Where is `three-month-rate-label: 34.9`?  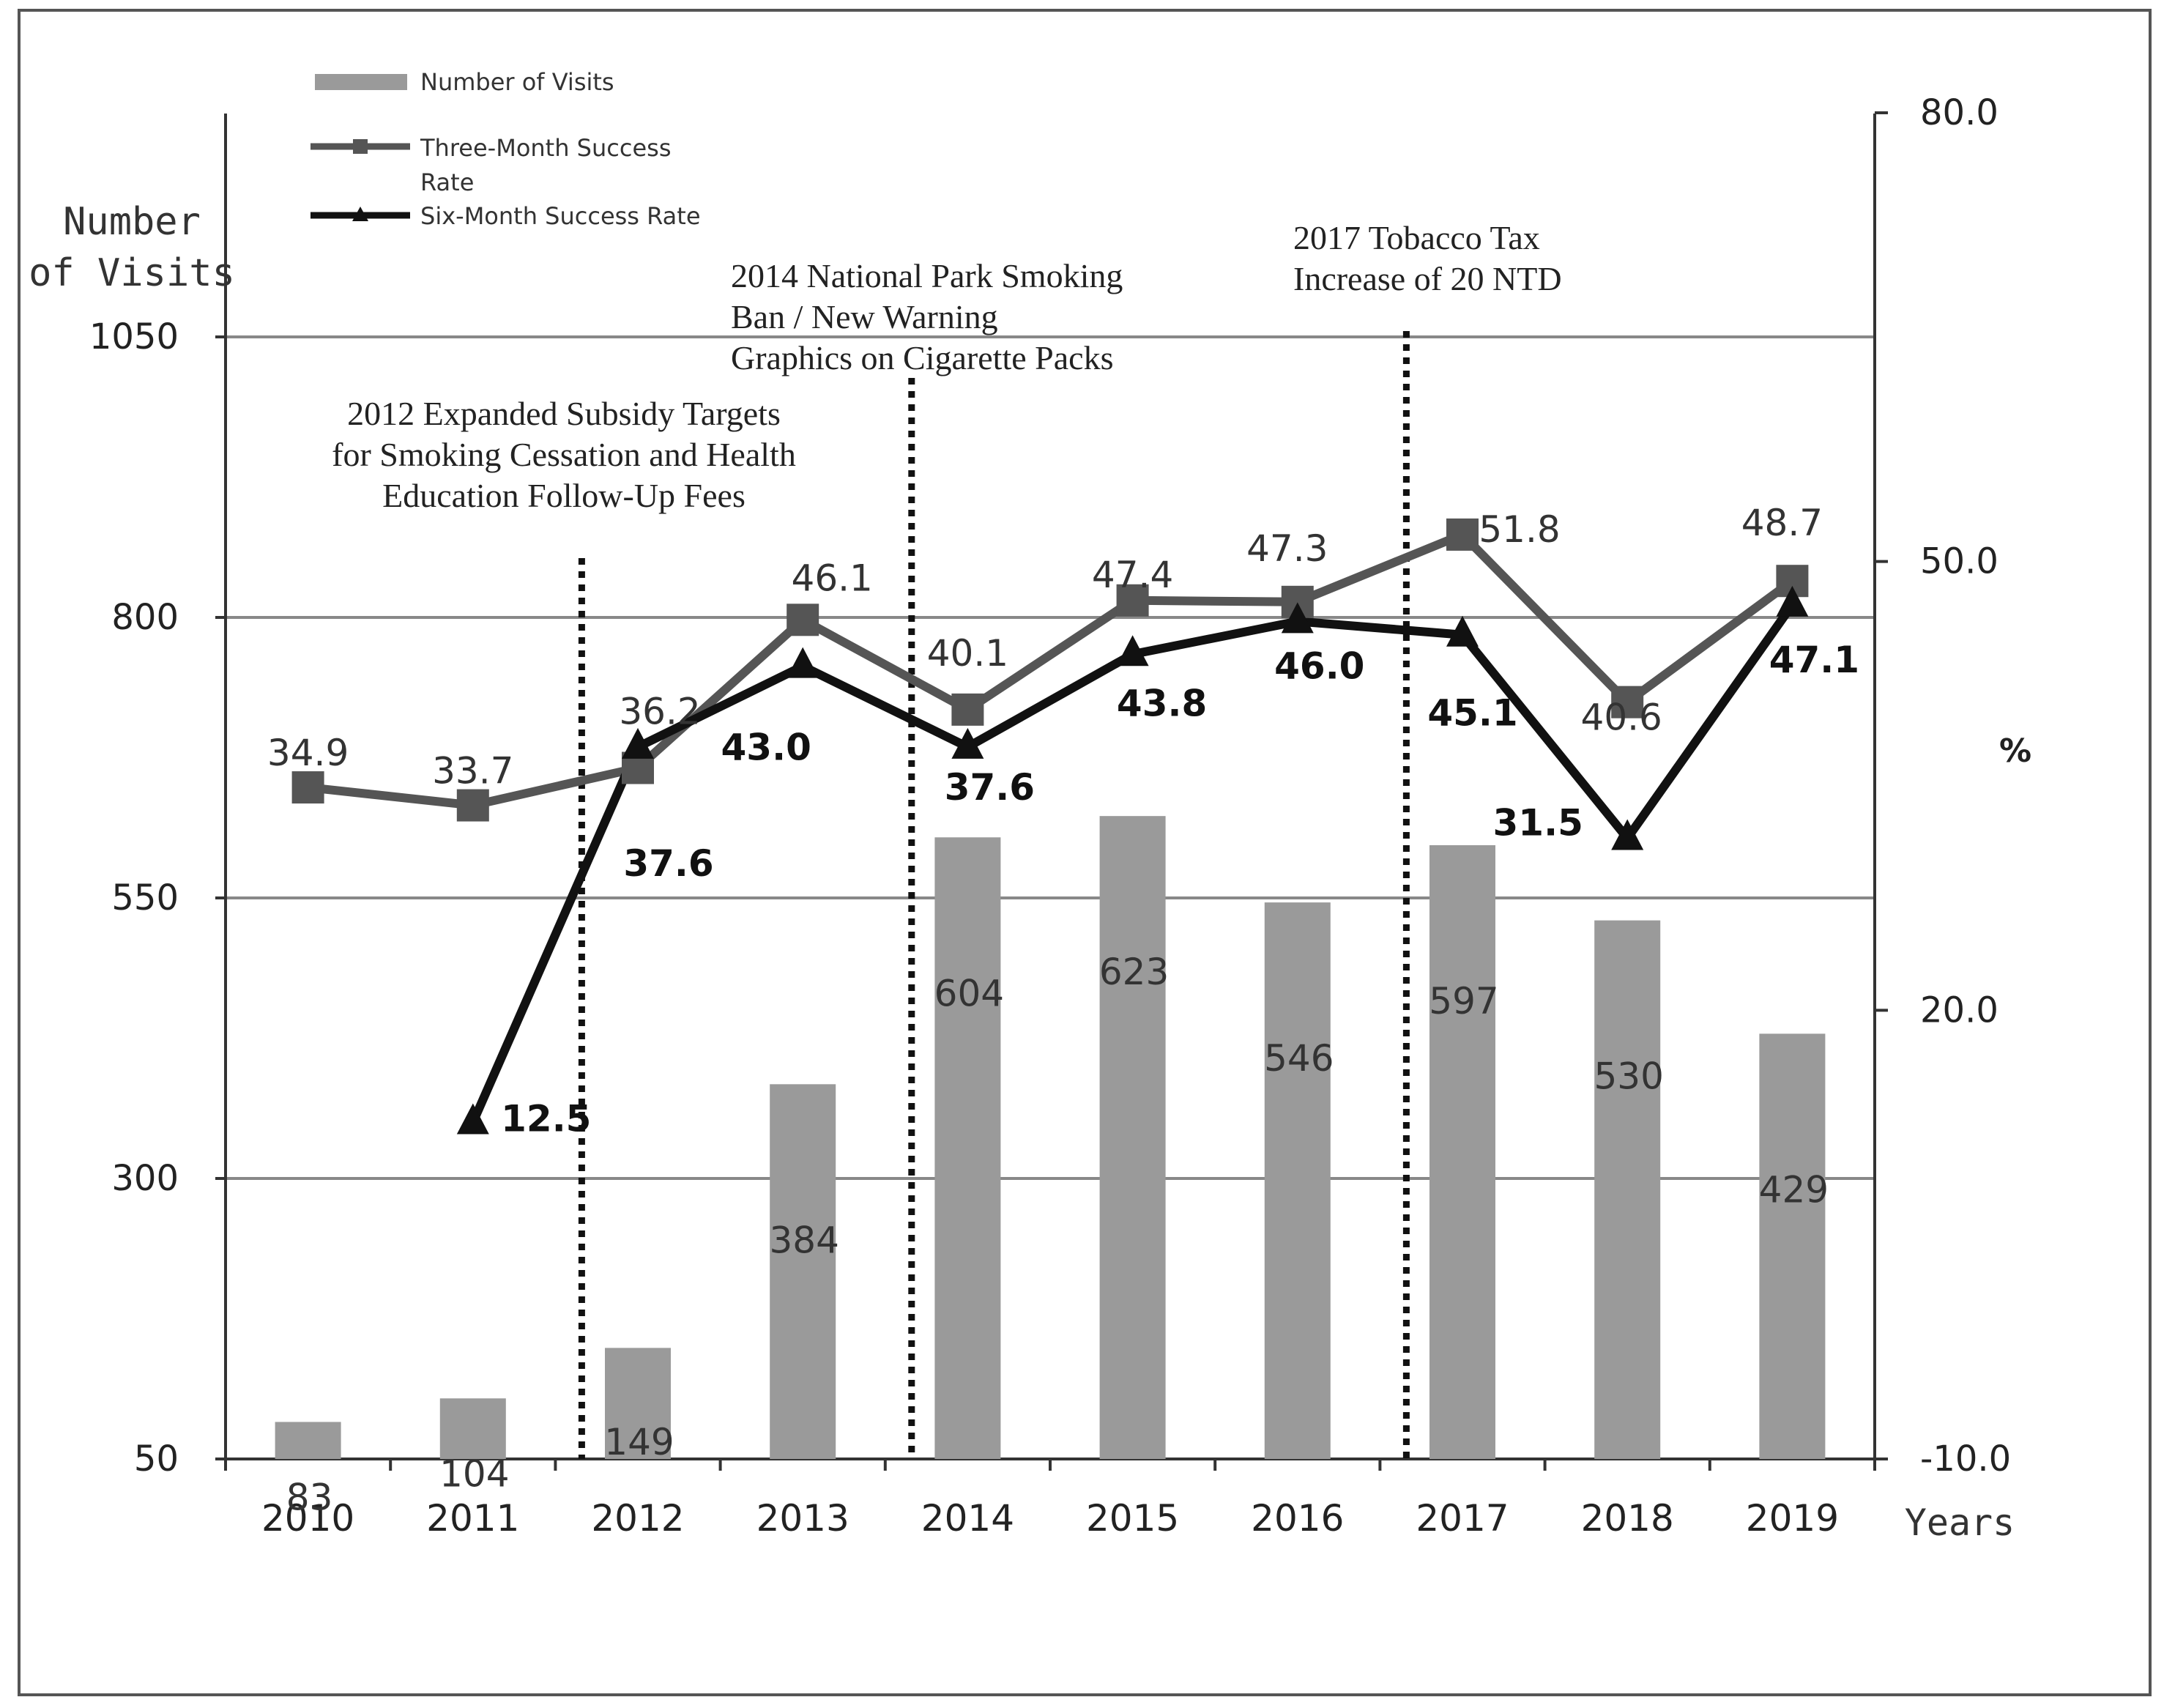 three-month-rate-label: 34.9 is located at coordinates (308, 753).